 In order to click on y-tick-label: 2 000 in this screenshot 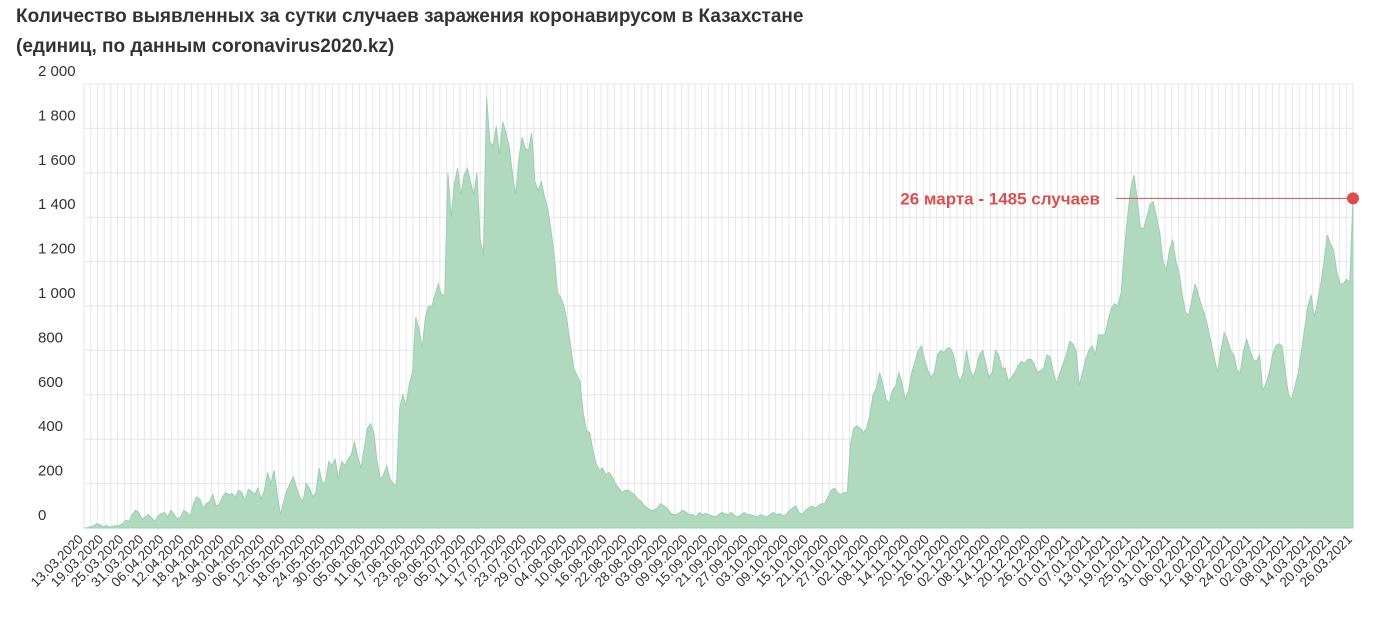, I will do `click(57, 71)`.